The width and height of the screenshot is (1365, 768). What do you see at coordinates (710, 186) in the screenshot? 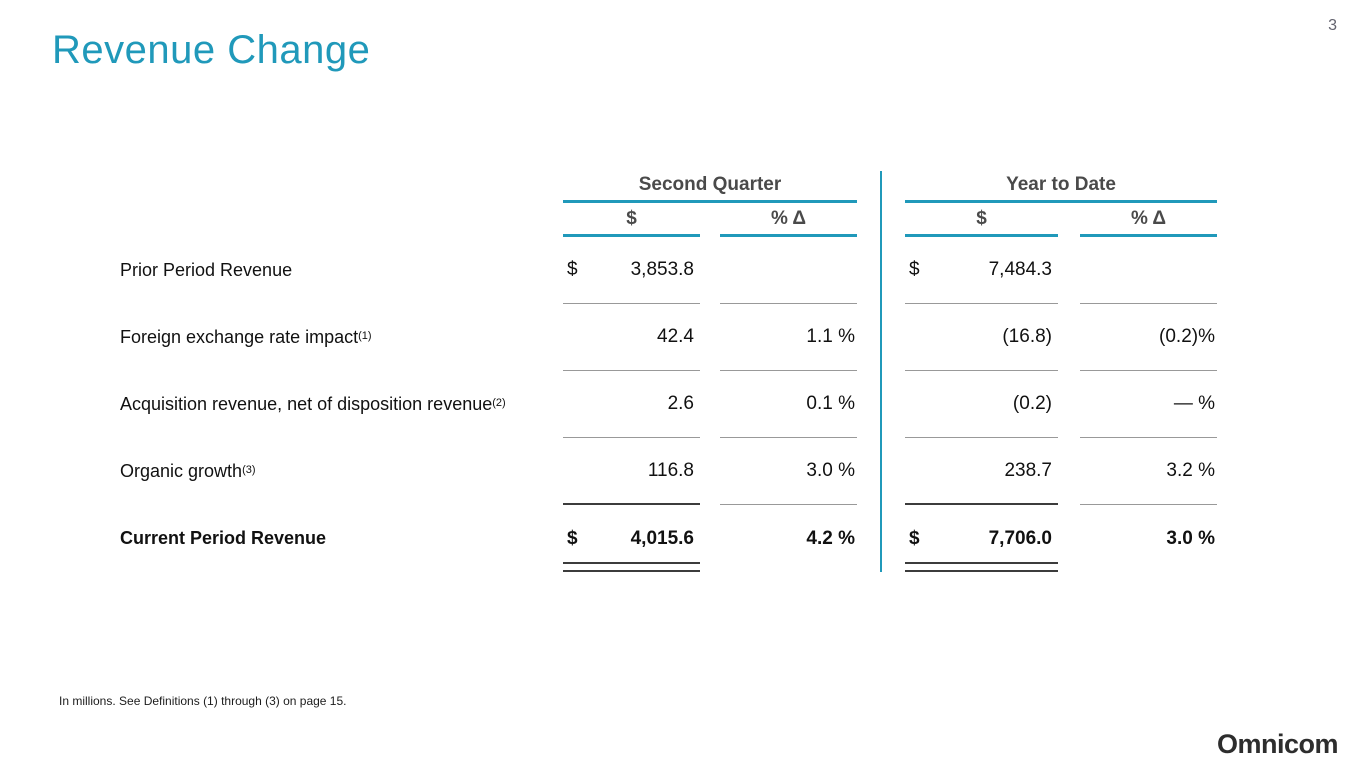
I see `group-header-second-quarter: Second Quarter` at bounding box center [710, 186].